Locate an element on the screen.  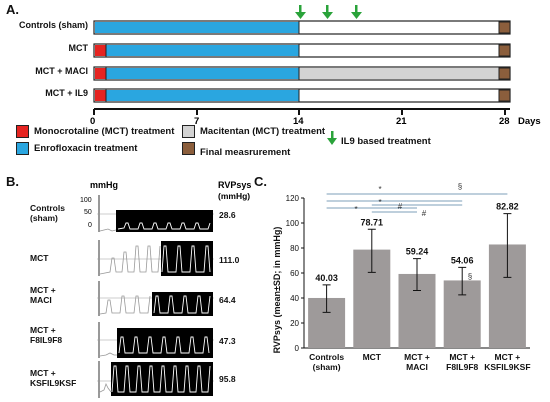
scale-label-50: 50 is located at coordinates (88, 212).